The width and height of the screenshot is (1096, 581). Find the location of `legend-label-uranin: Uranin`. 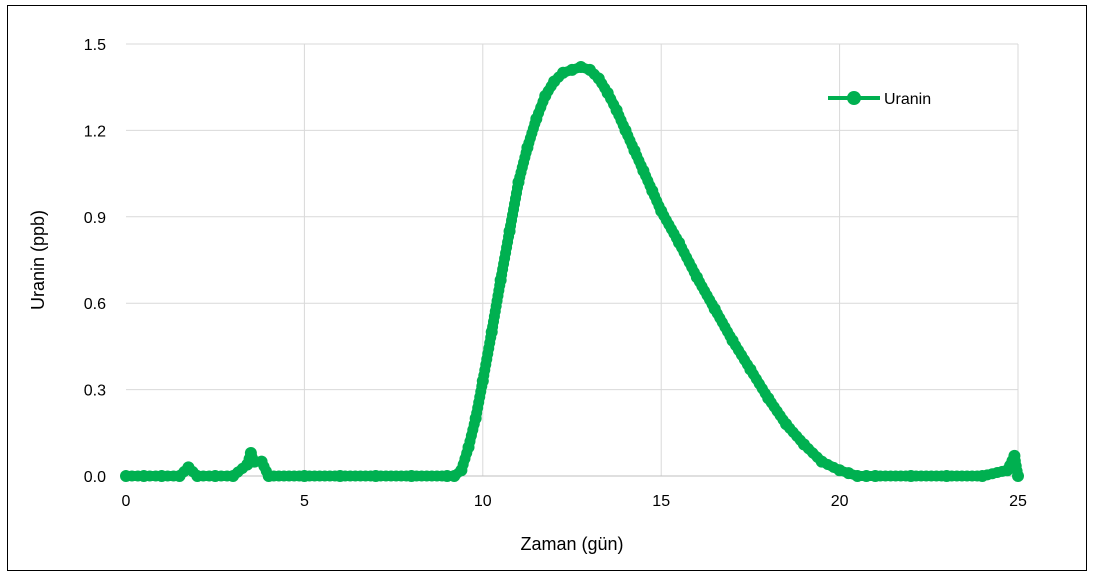

legend-label-uranin: Uranin is located at coordinates (907, 99).